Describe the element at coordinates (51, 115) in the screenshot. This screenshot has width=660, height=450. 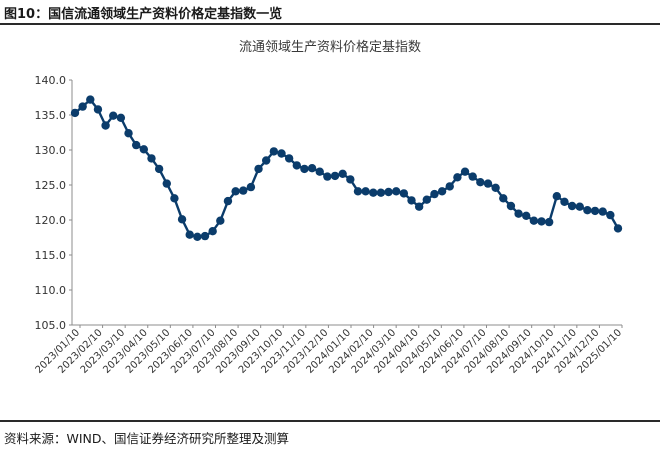
I see `y-tick-label: 135.0` at that location.